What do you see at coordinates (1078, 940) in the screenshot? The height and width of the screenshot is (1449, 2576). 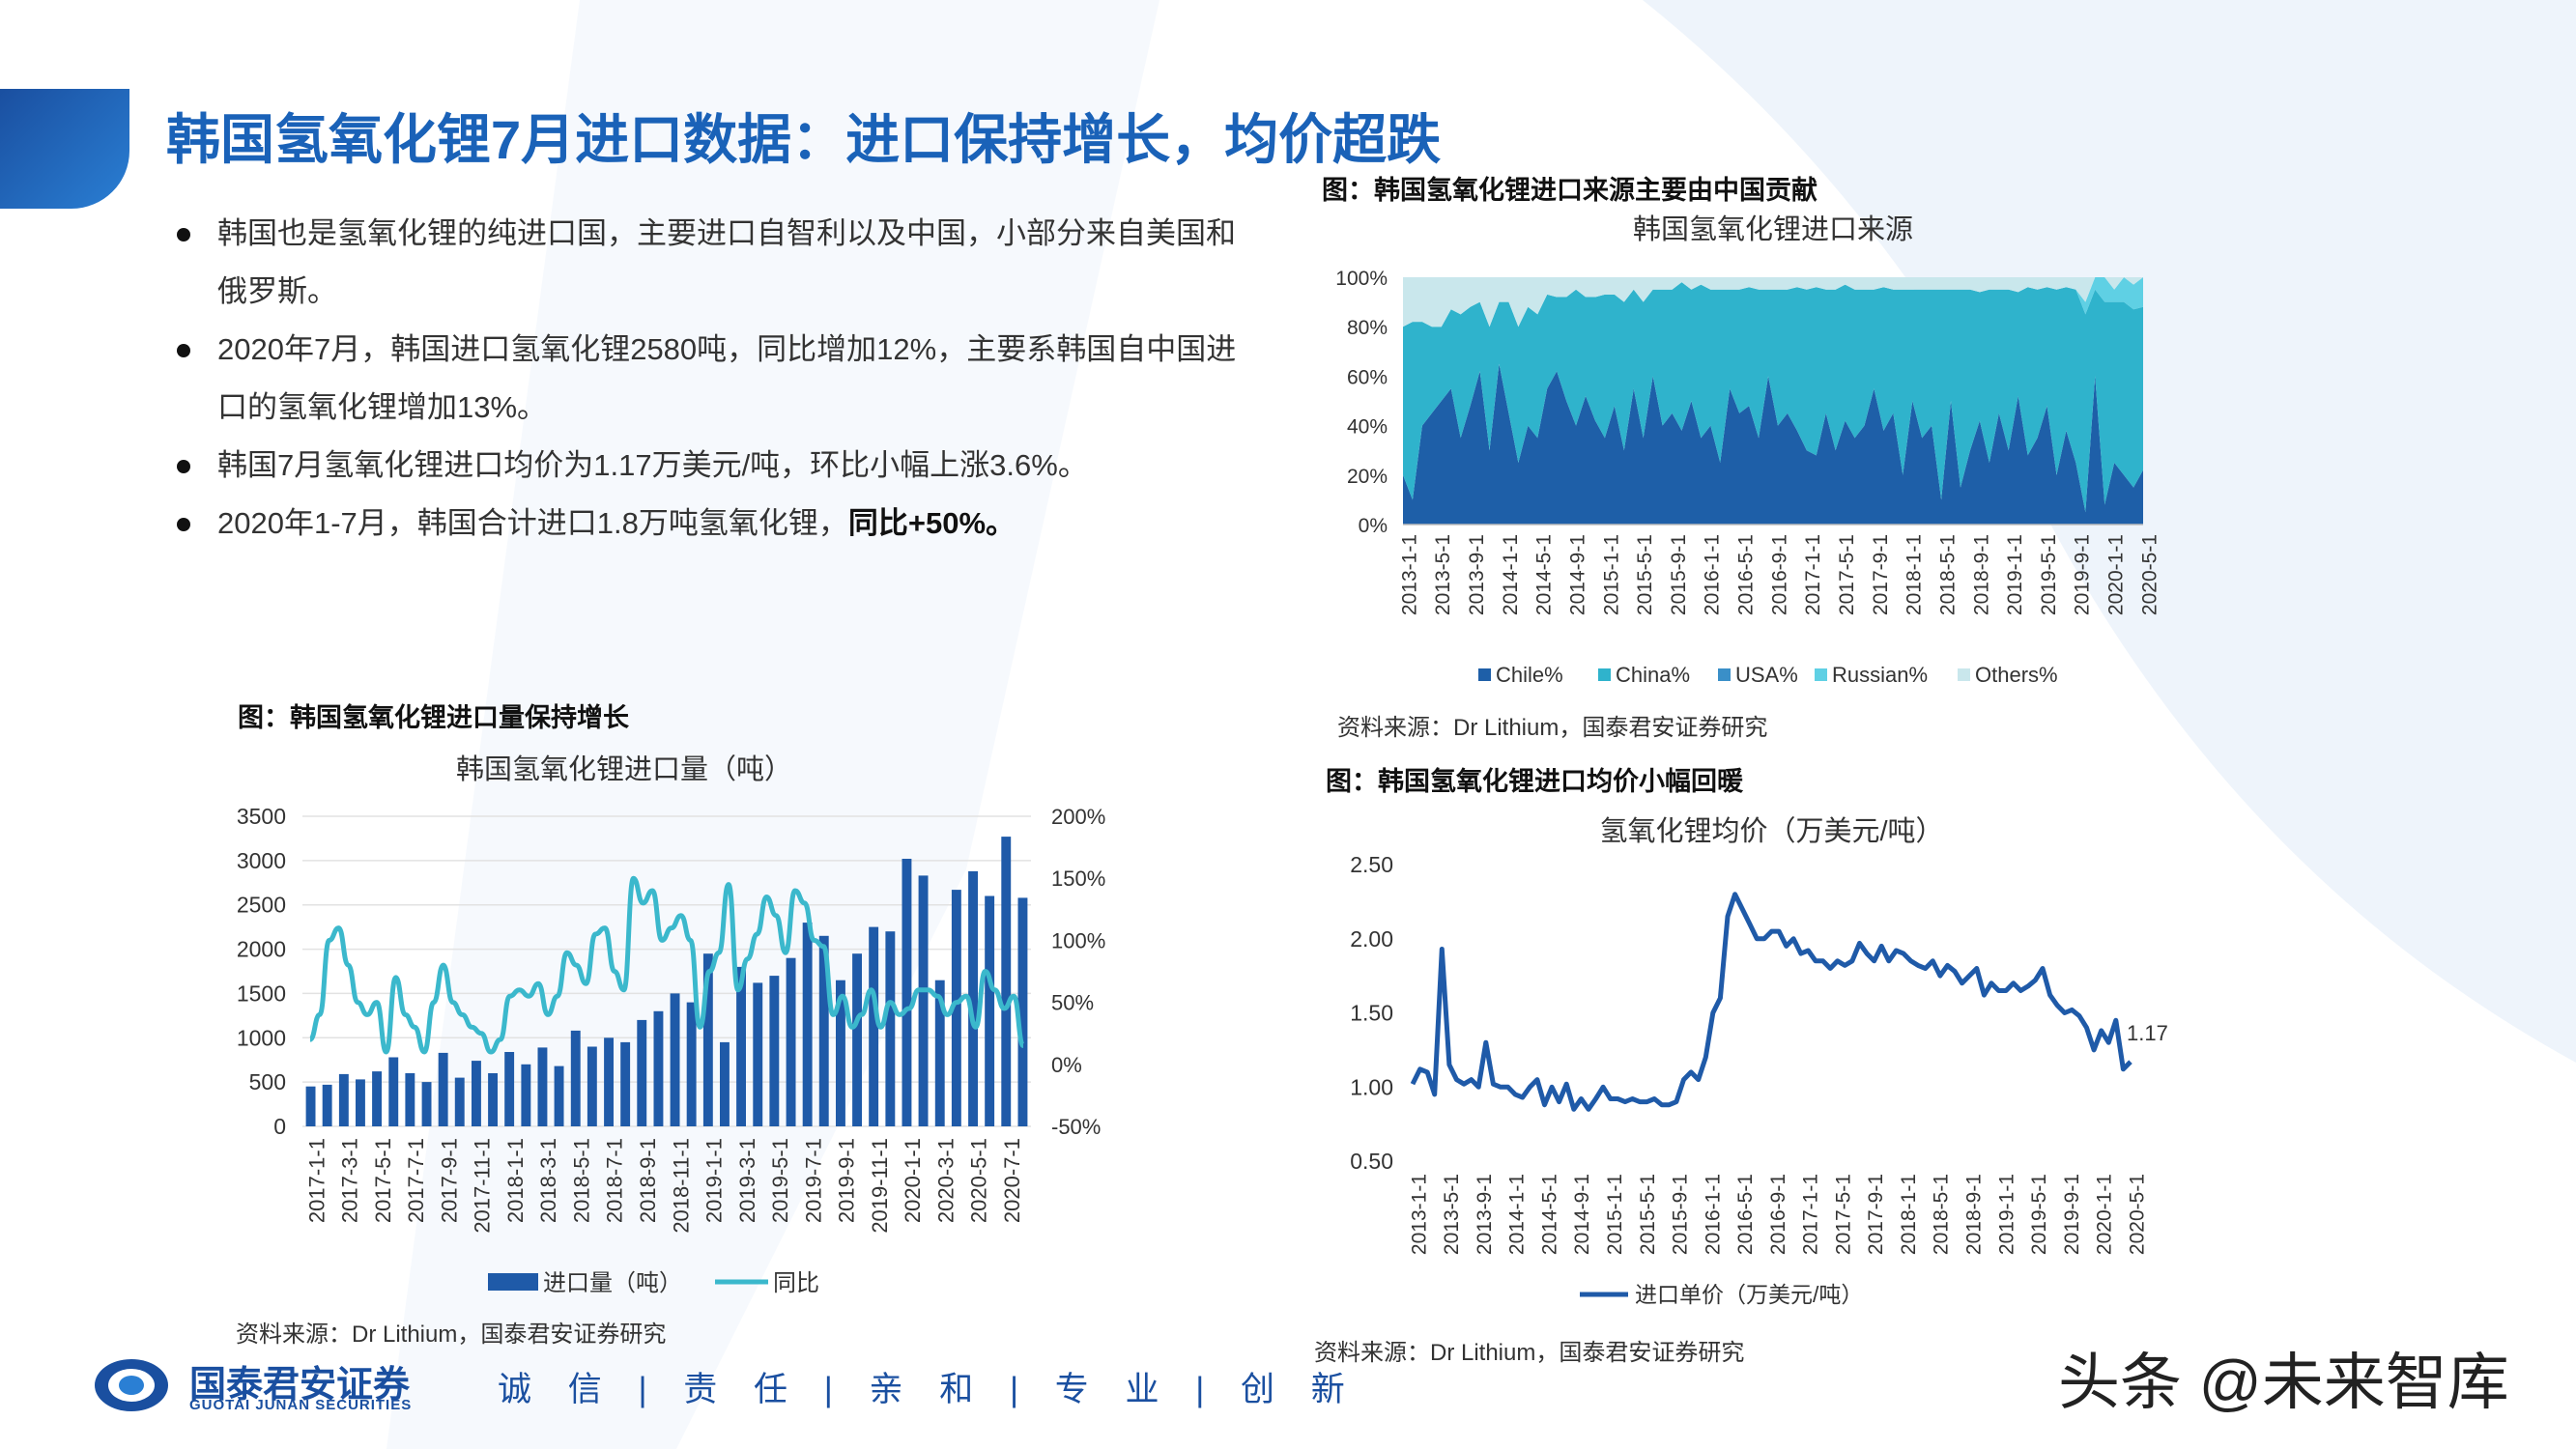 I see `y2-tick-label: 100%` at bounding box center [1078, 940].